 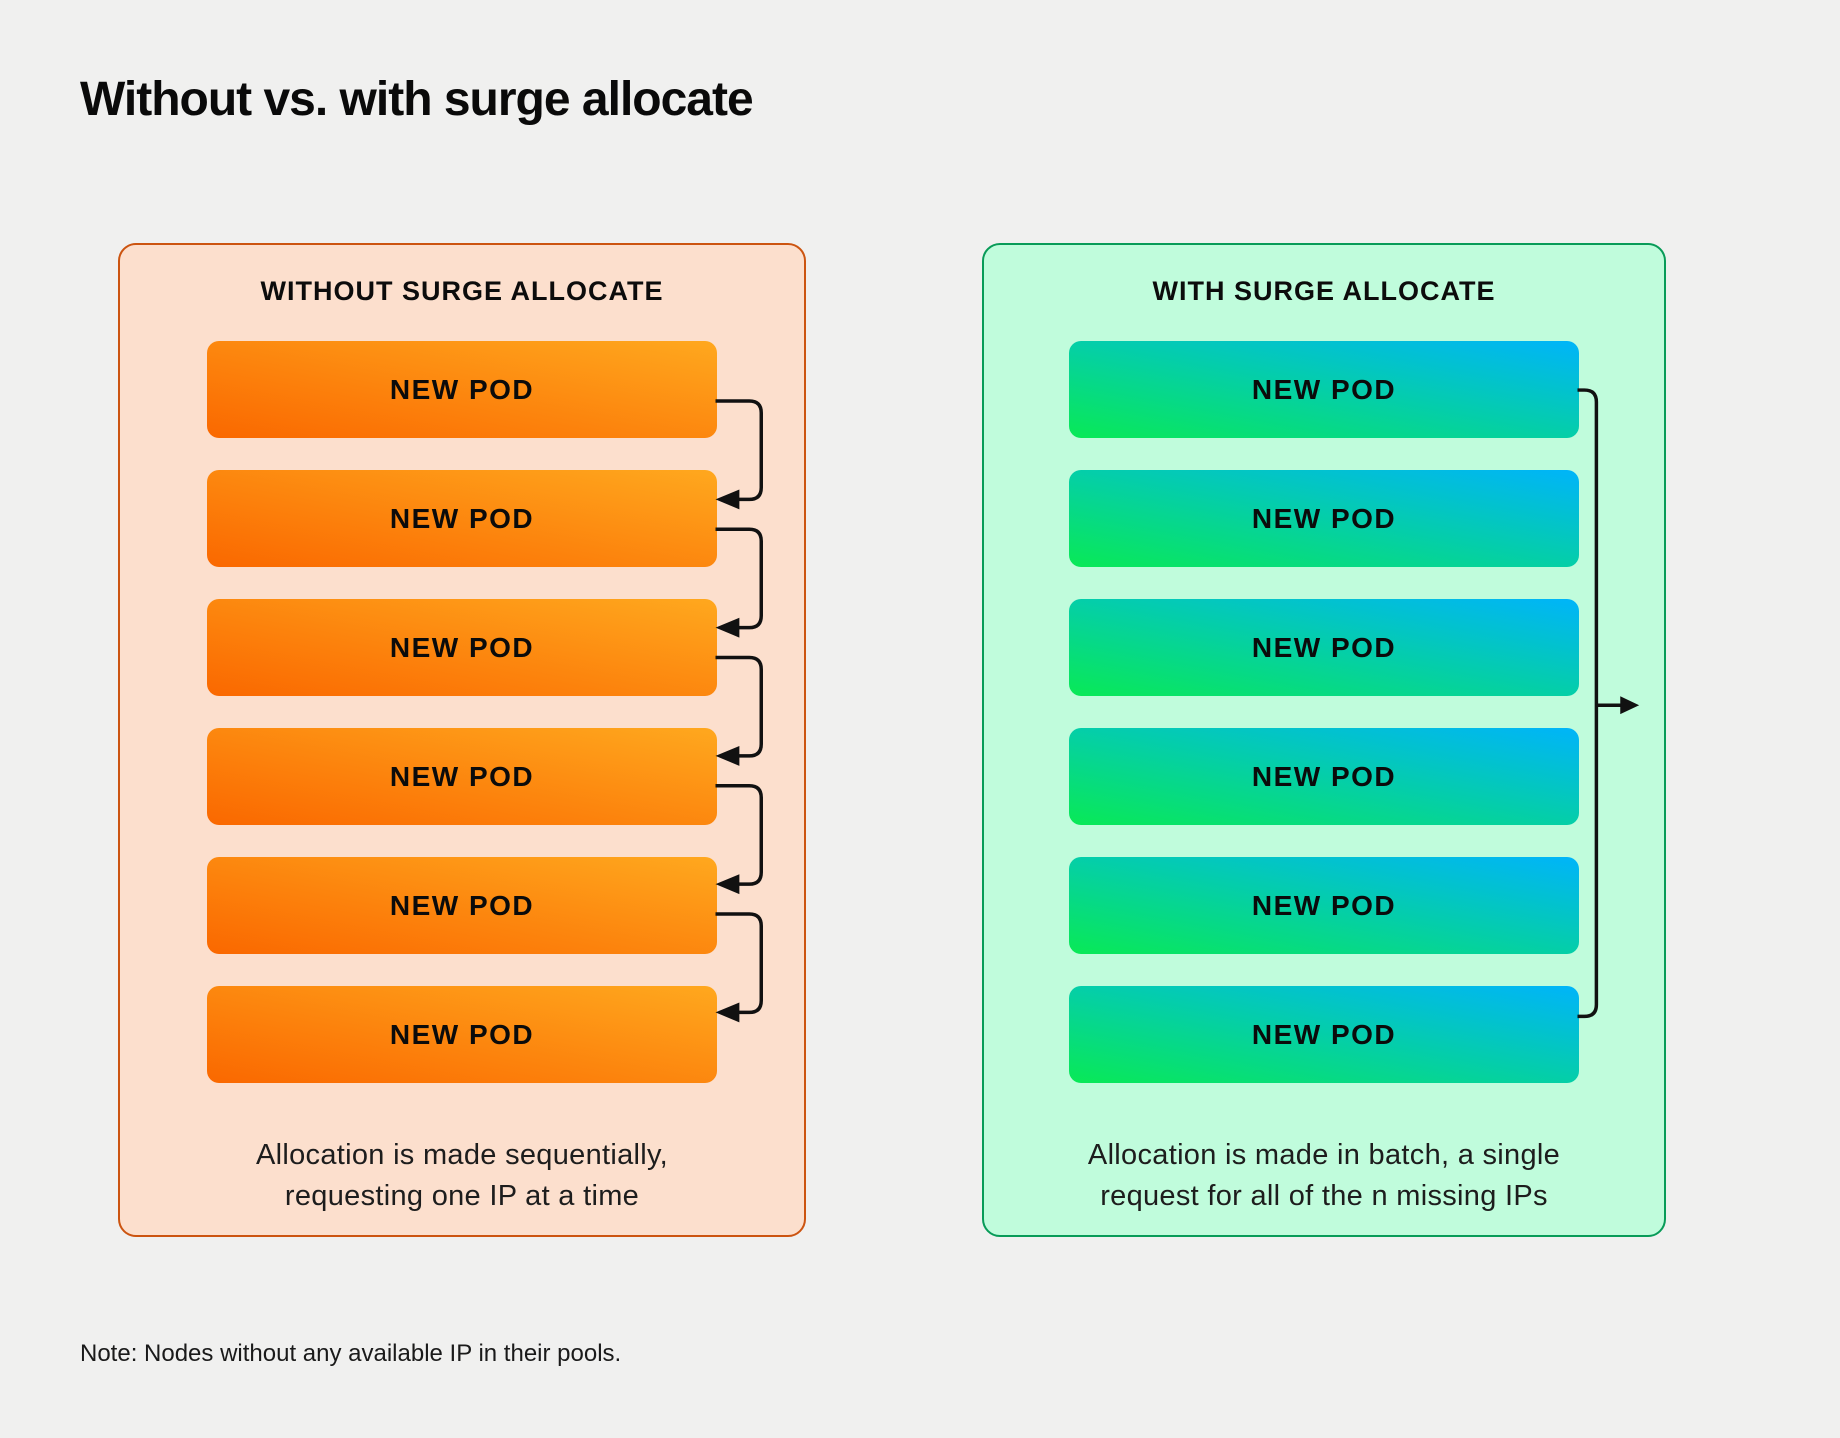 What do you see at coordinates (417, 99) in the screenshot?
I see `page-title: Without vs. with surge allocate` at bounding box center [417, 99].